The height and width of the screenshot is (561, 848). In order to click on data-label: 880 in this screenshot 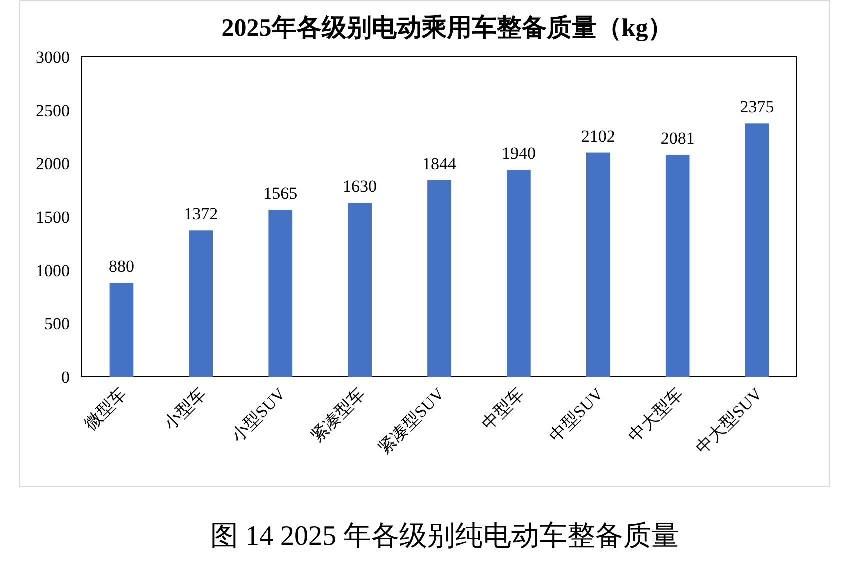, I will do `click(121, 266)`.